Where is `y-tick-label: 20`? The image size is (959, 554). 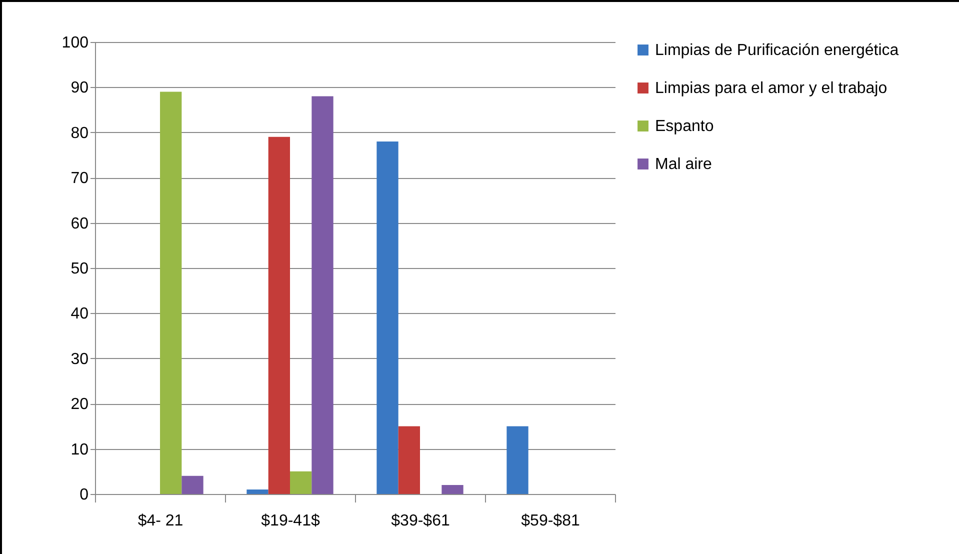 y-tick-label: 20 is located at coordinates (79, 405).